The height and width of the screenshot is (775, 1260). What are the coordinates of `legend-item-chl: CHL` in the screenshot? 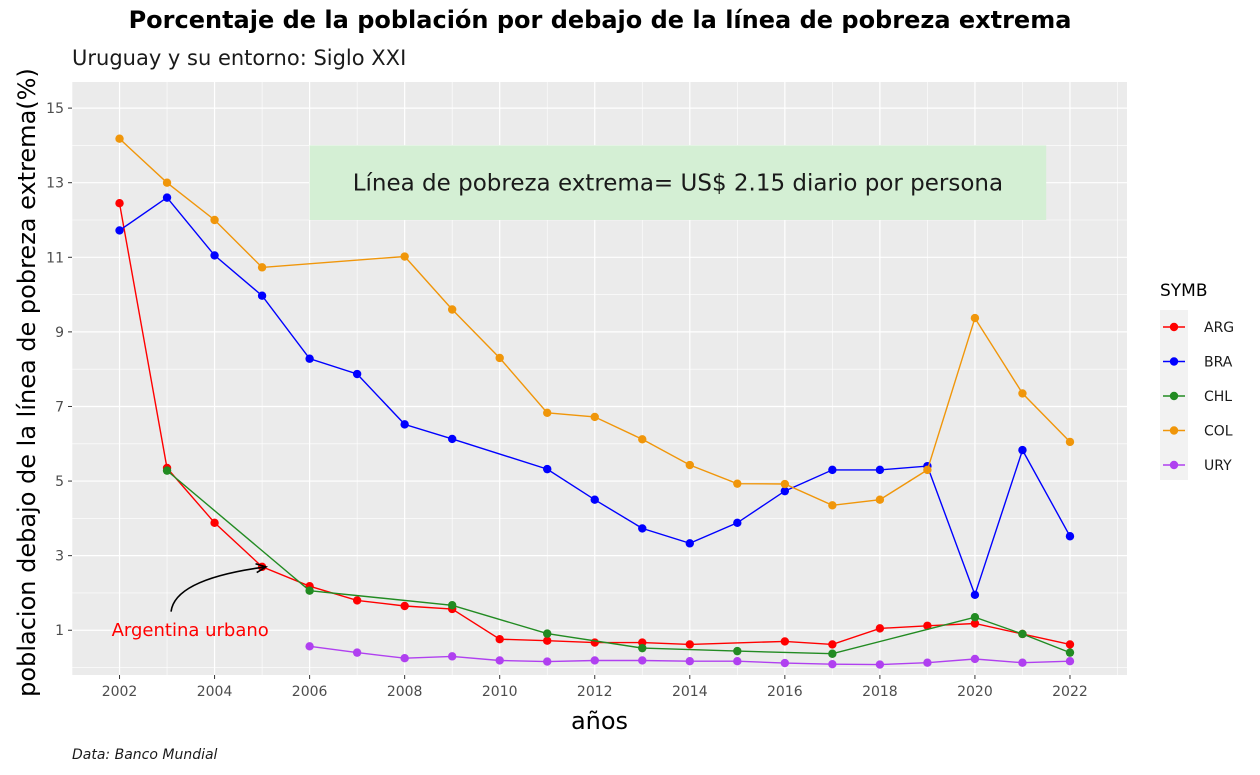 It's located at (1197, 397).